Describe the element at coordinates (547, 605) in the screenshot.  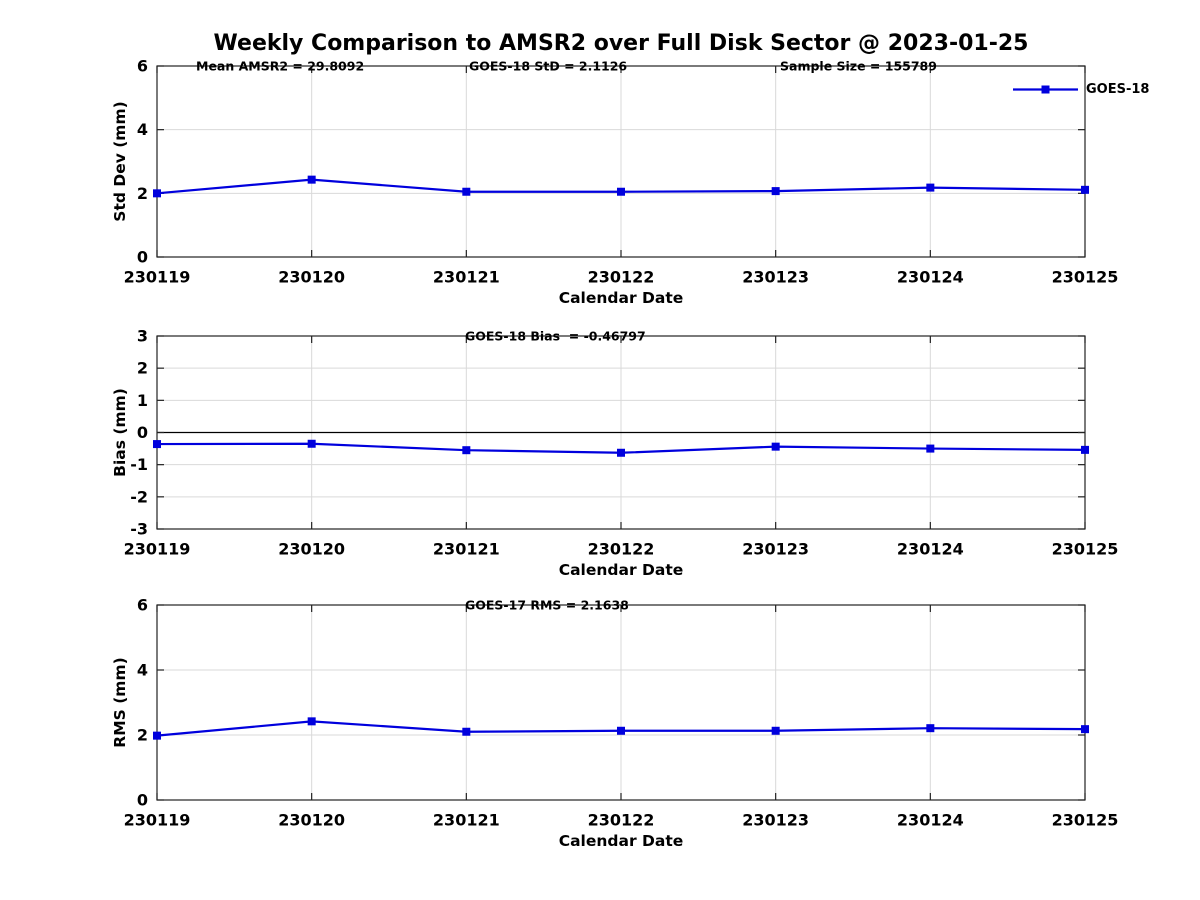
I see `annotation-text: GOES-17 RMS = 2.1638` at that location.